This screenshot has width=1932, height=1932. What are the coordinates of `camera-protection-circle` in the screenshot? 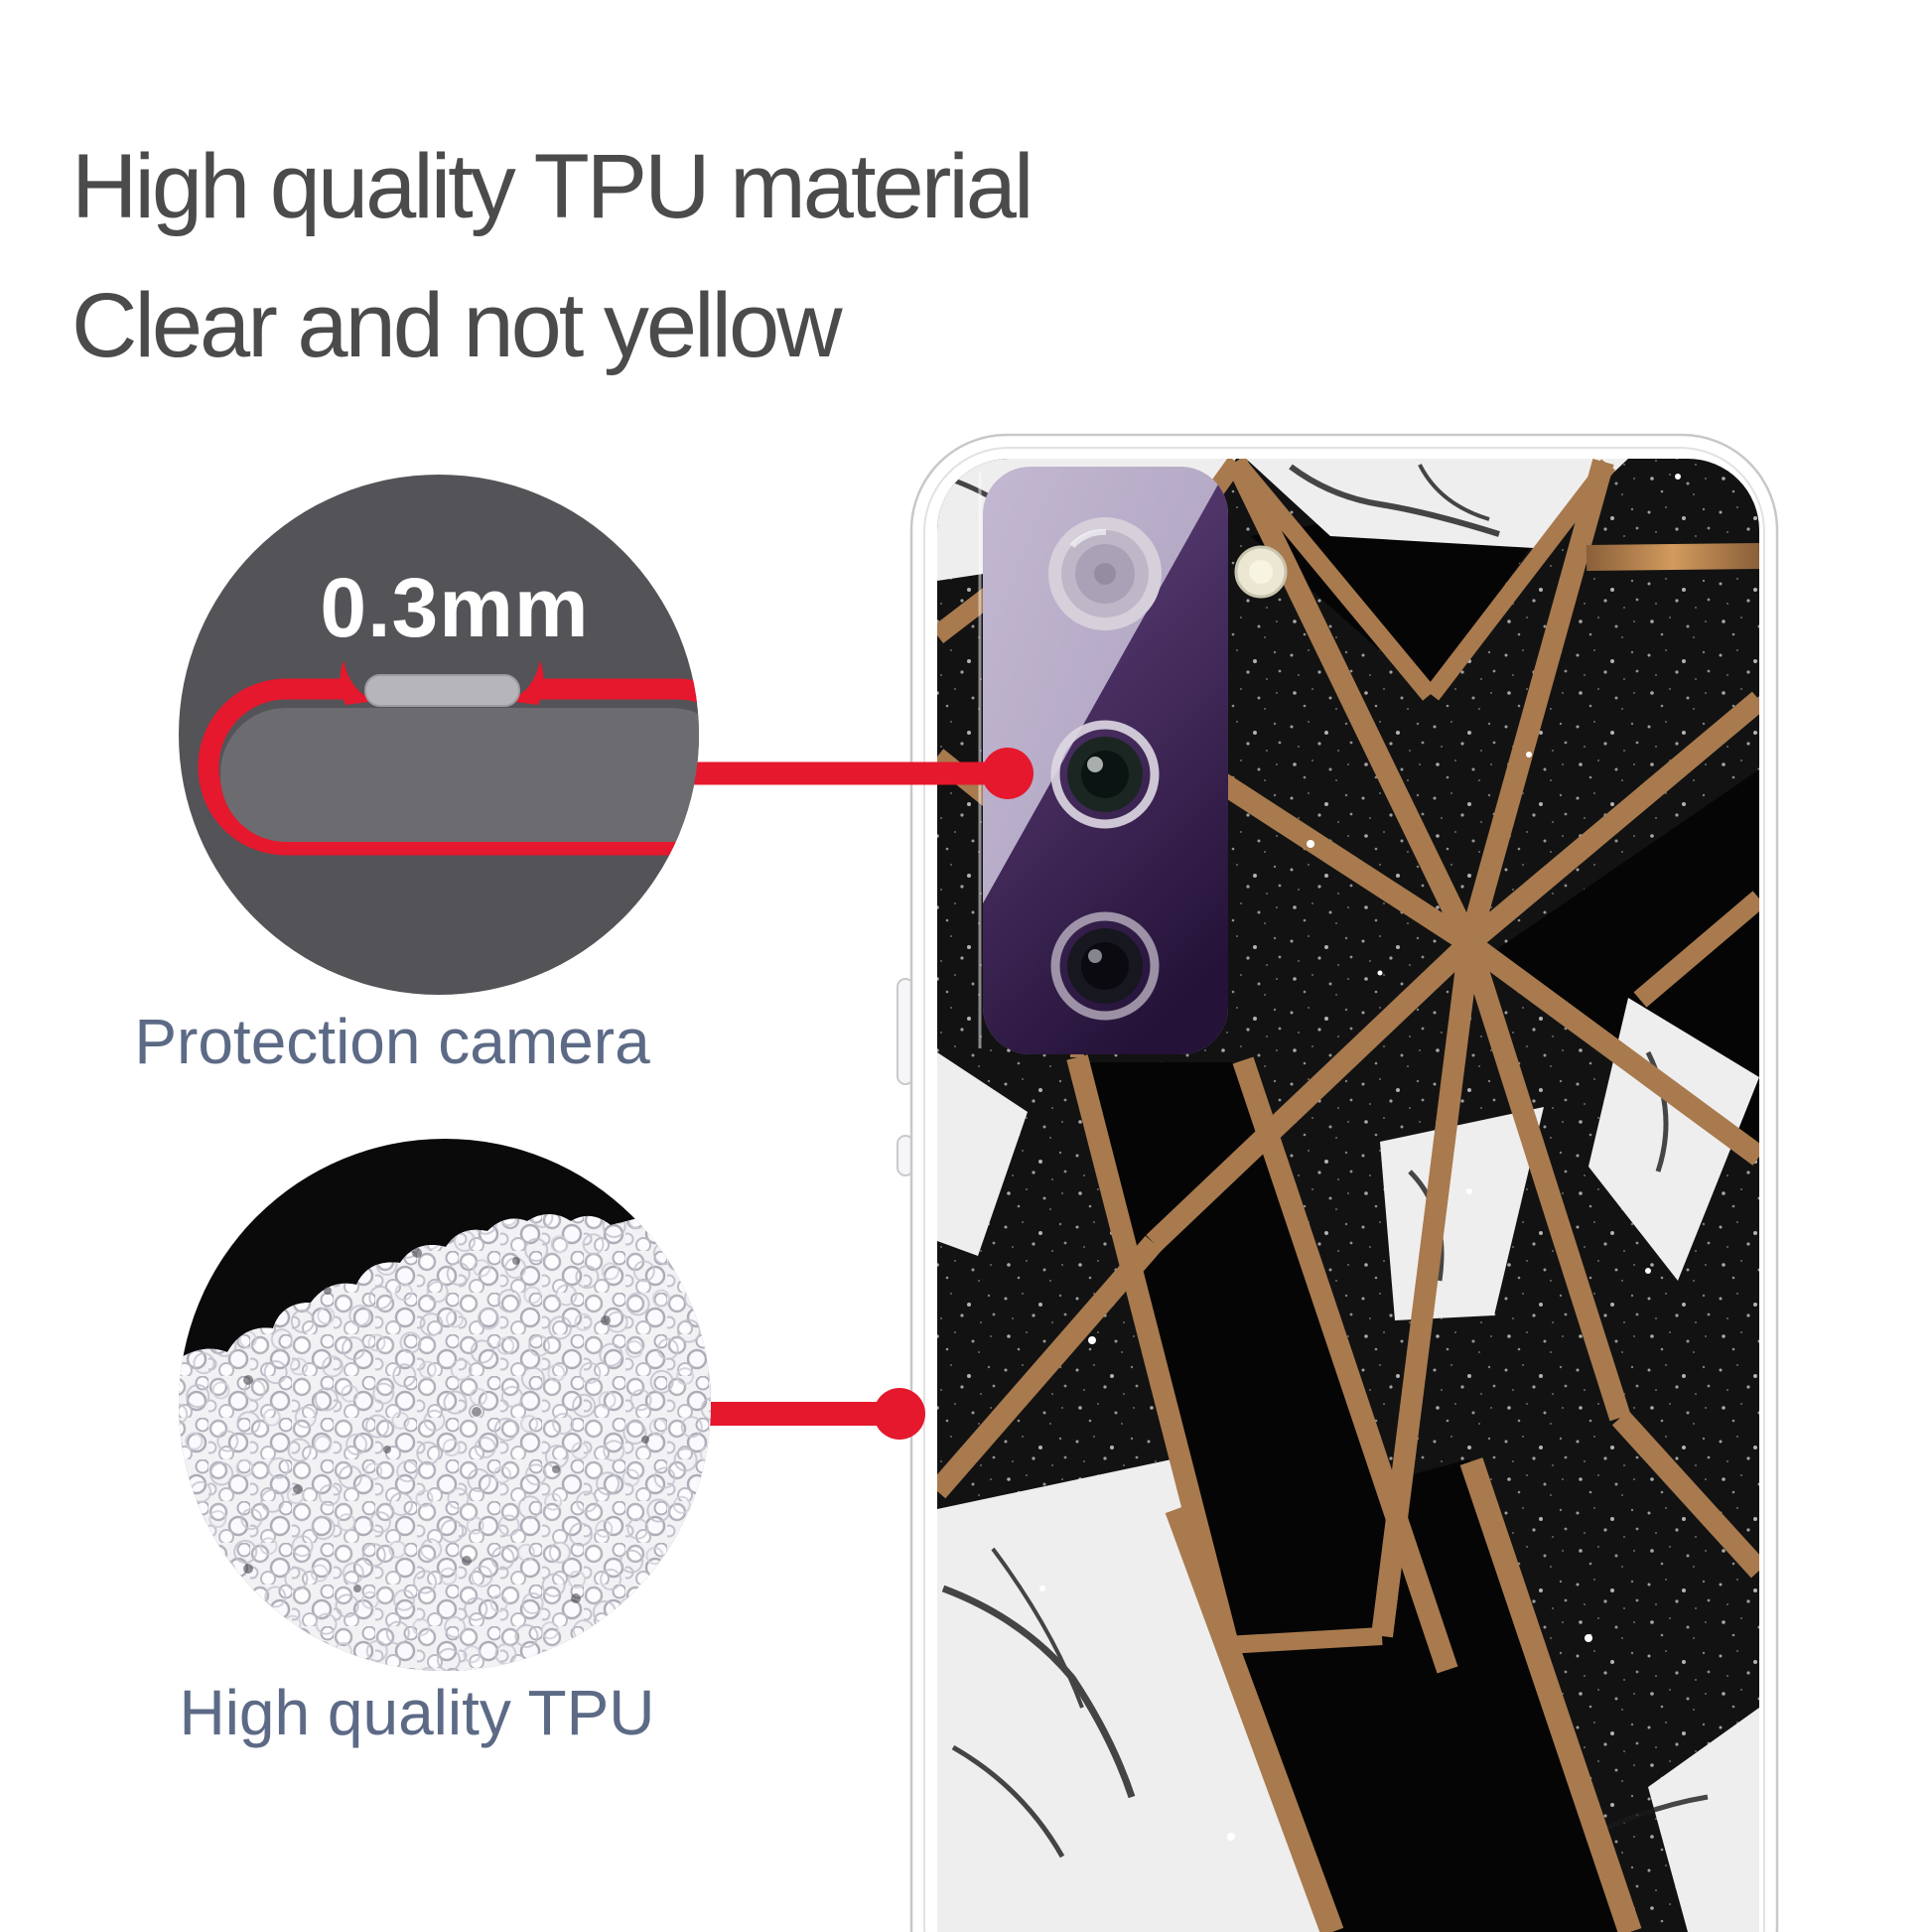 It's located at (439, 735).